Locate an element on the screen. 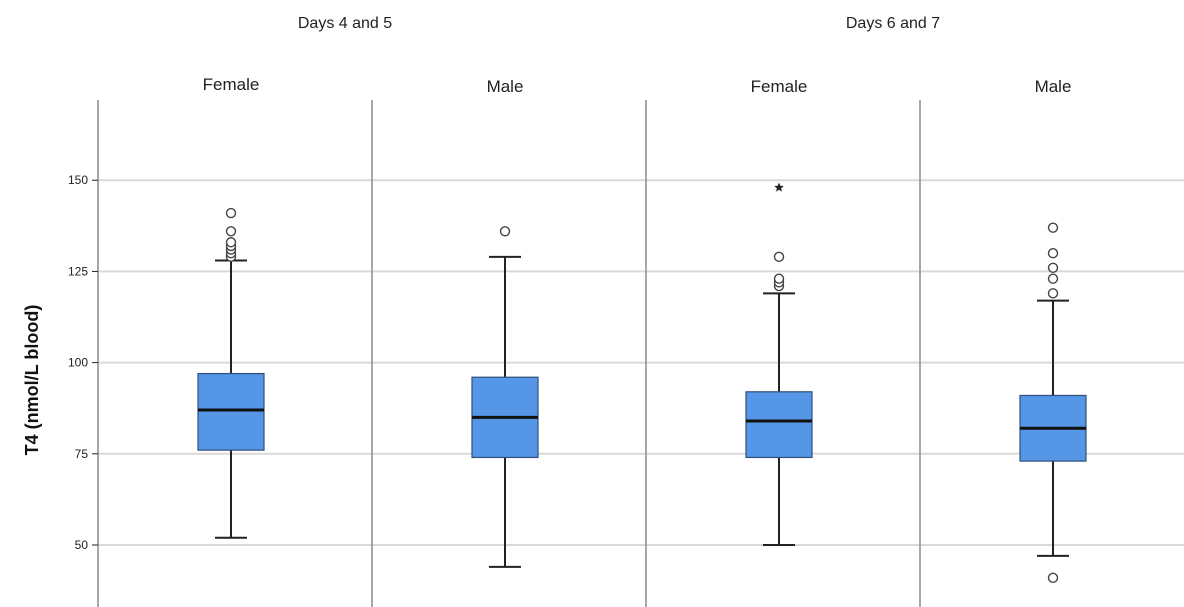  y-tick-label: 100 is located at coordinates (78, 363).